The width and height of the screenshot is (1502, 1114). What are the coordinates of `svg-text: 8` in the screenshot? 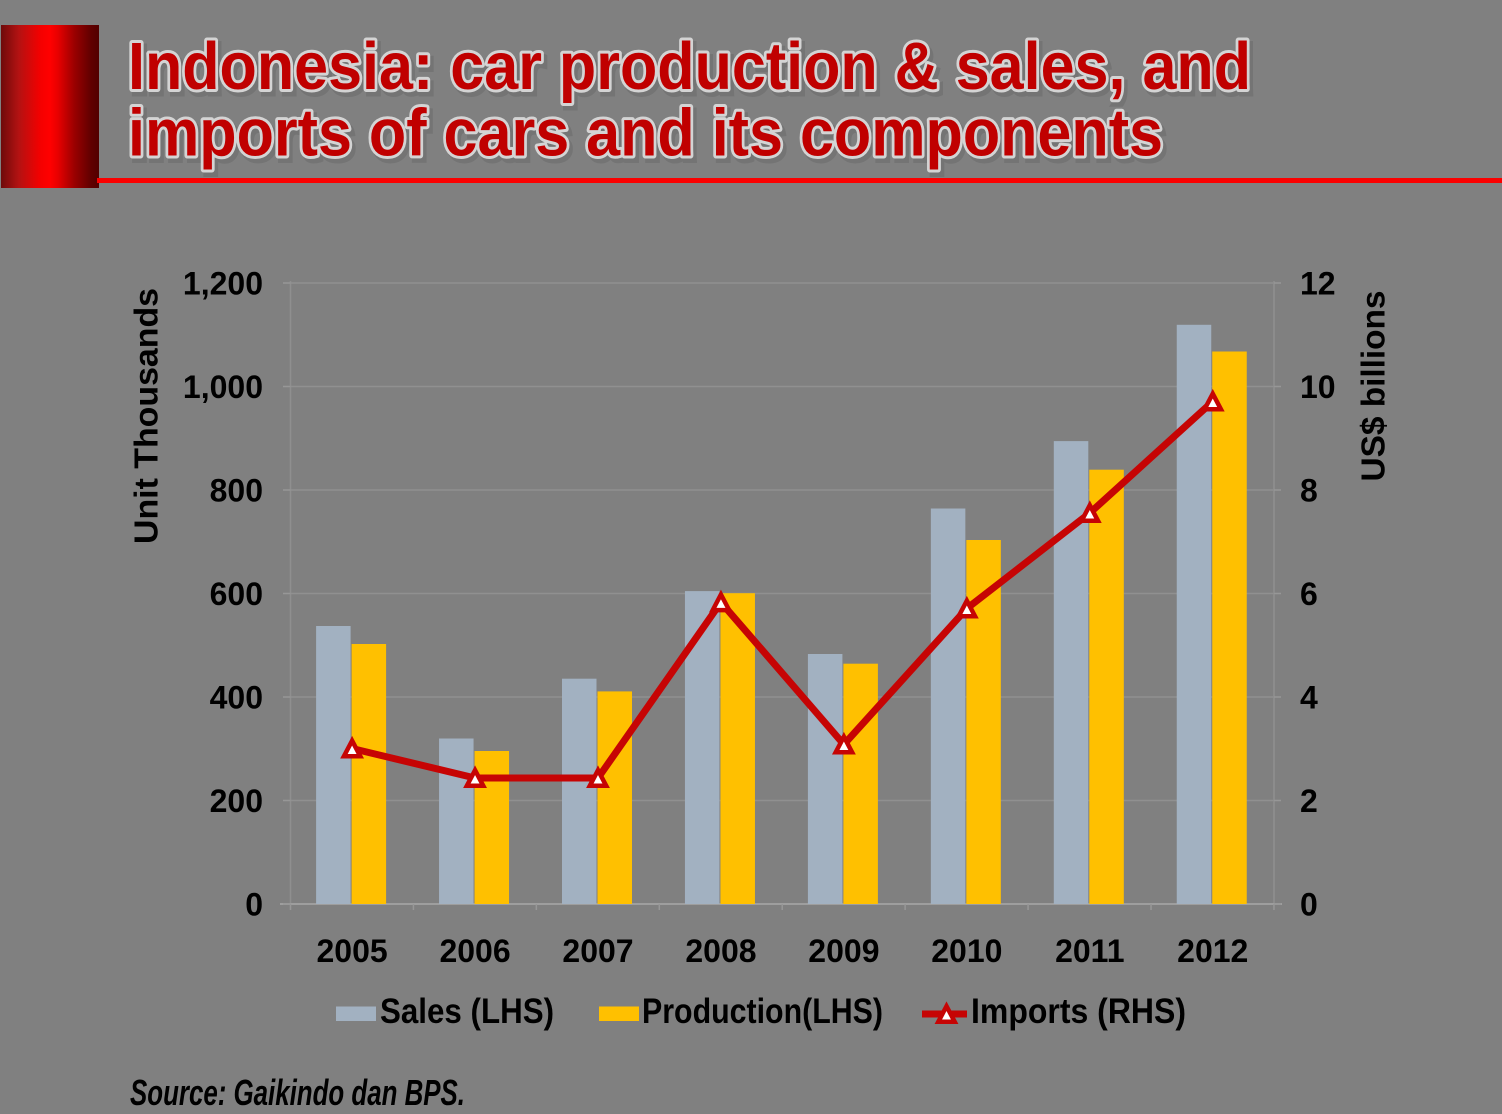 It's located at (1309, 491).